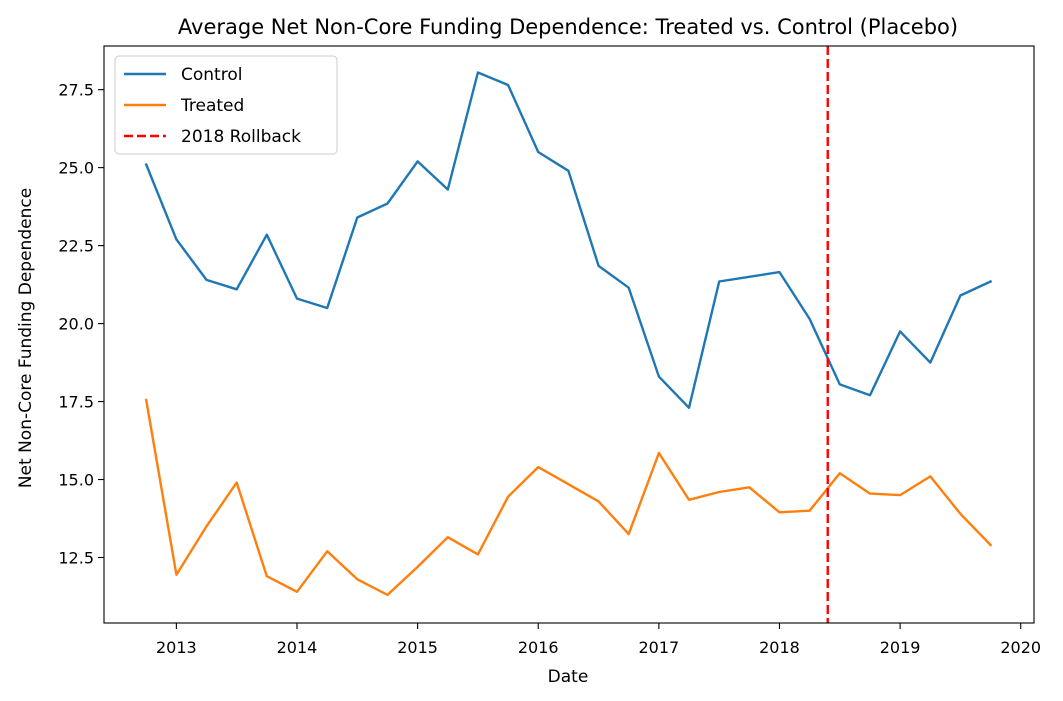  Describe the element at coordinates (76, 168) in the screenshot. I see `y-tick-label: 25.0` at that location.